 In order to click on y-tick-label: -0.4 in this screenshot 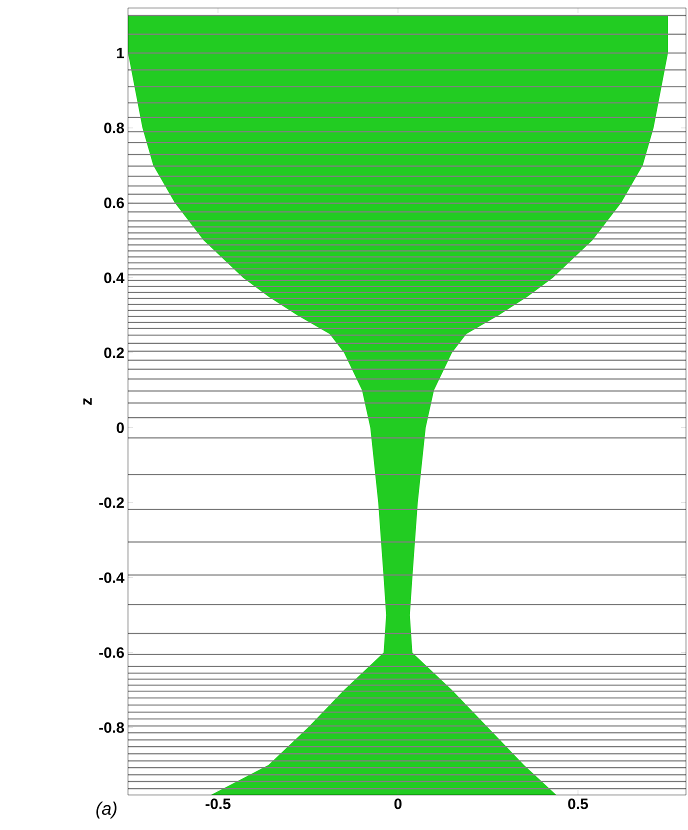, I will do `click(111, 577)`.